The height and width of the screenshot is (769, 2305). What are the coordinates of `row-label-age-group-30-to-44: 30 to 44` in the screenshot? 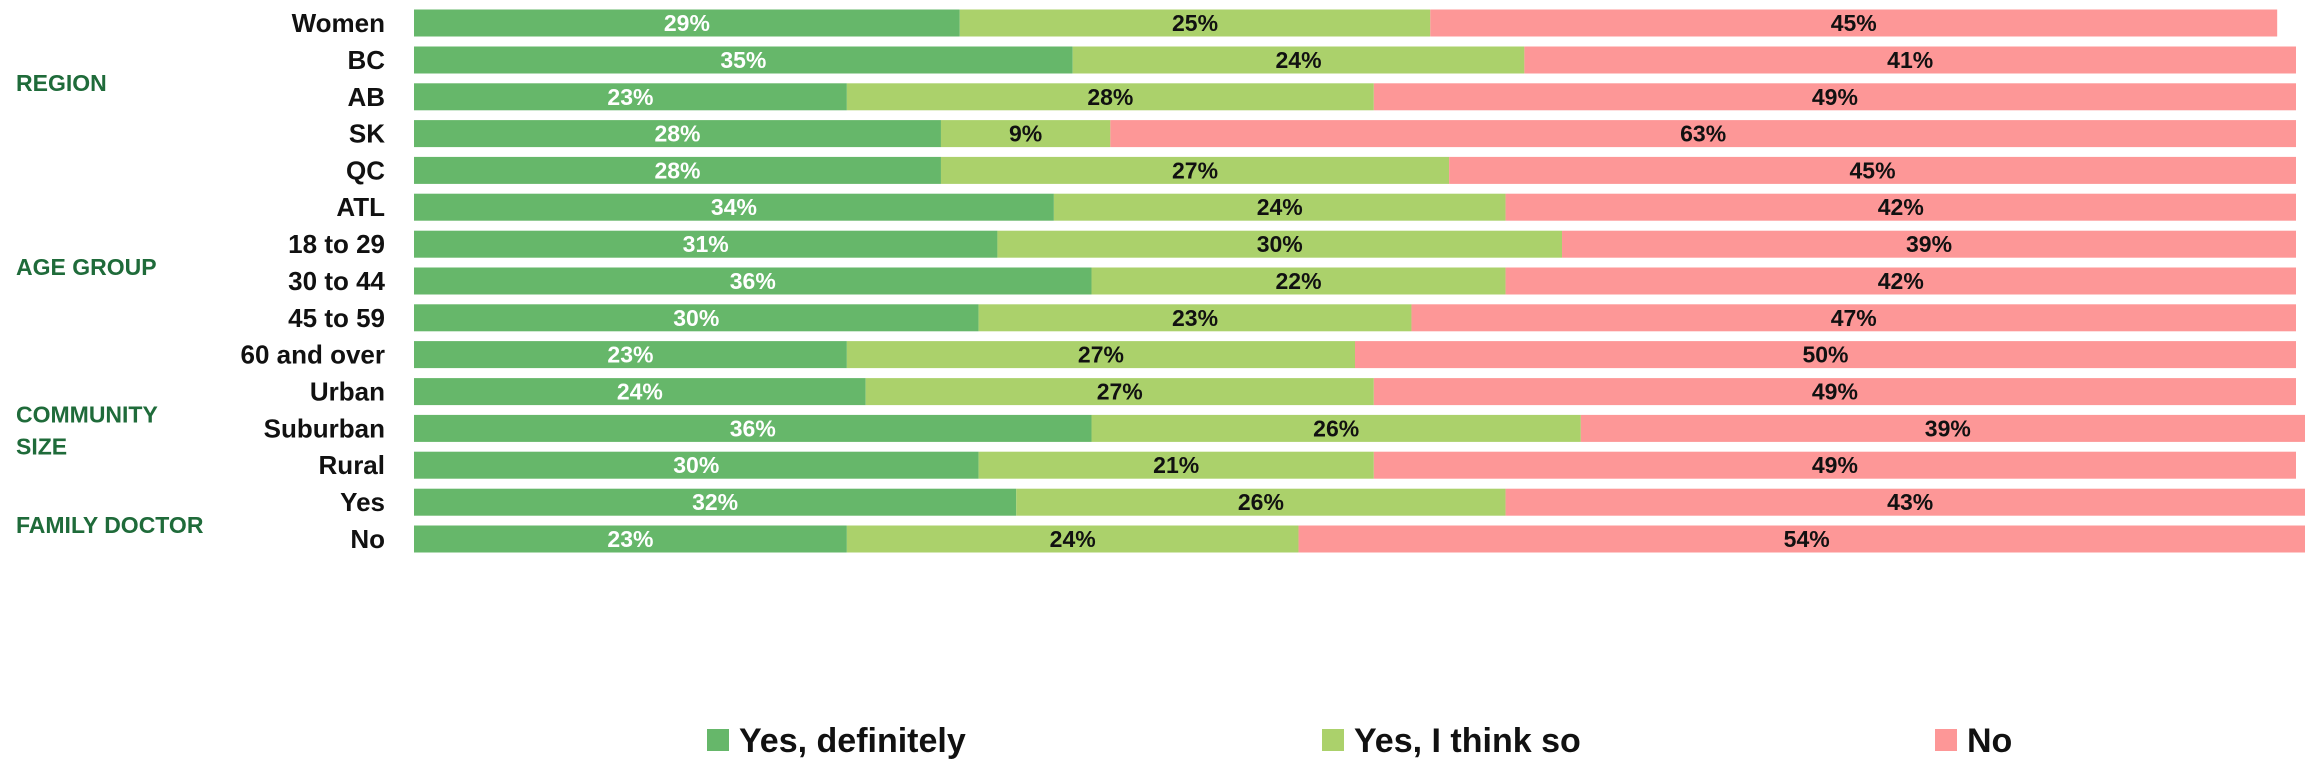 It's located at (336, 281).